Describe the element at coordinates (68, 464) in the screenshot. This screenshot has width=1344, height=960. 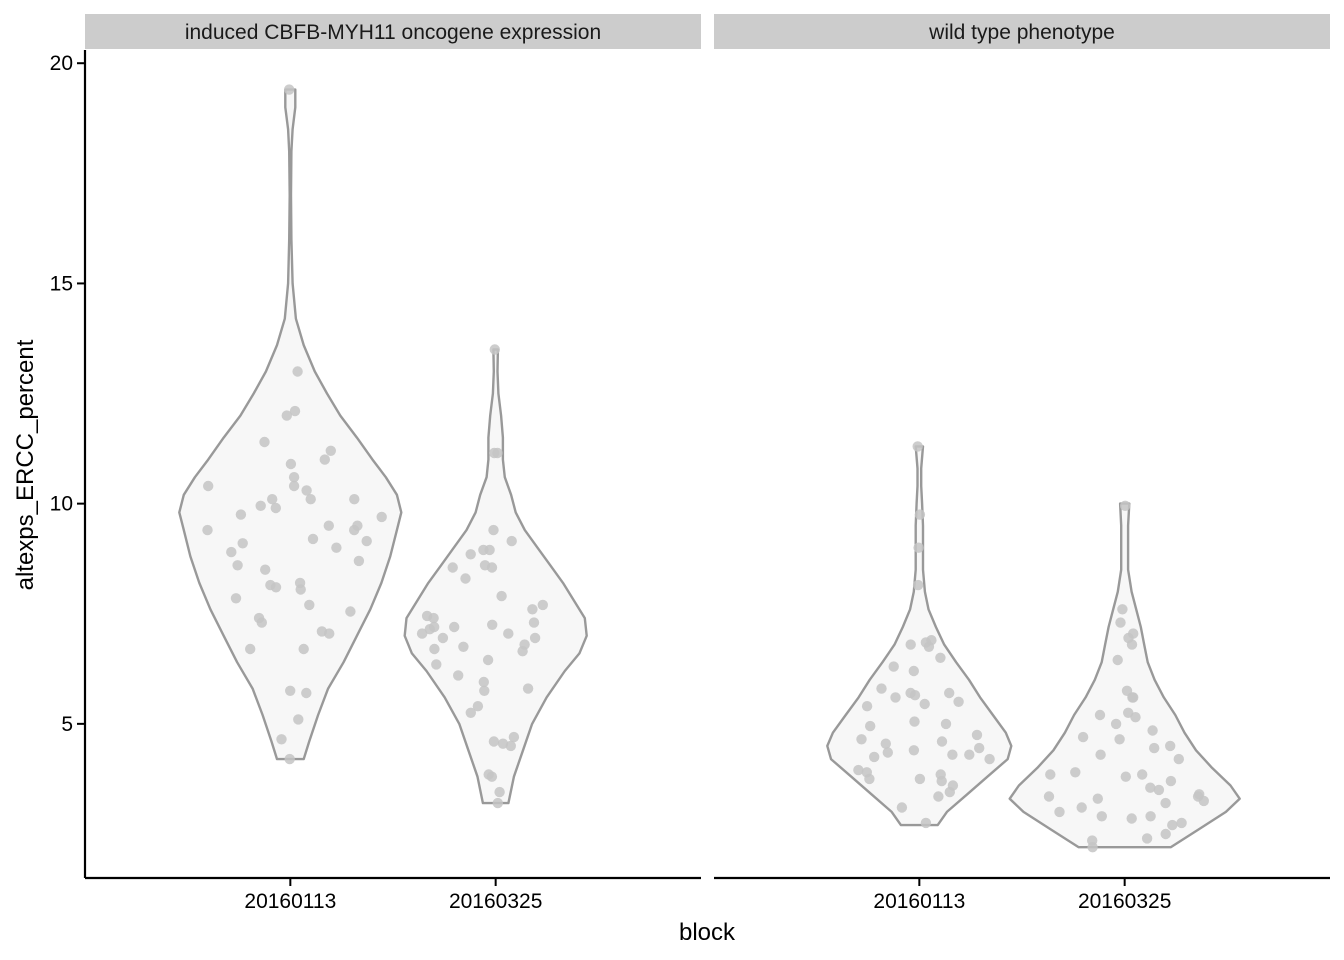
I see `y-axis: 5 10 15 20` at that location.